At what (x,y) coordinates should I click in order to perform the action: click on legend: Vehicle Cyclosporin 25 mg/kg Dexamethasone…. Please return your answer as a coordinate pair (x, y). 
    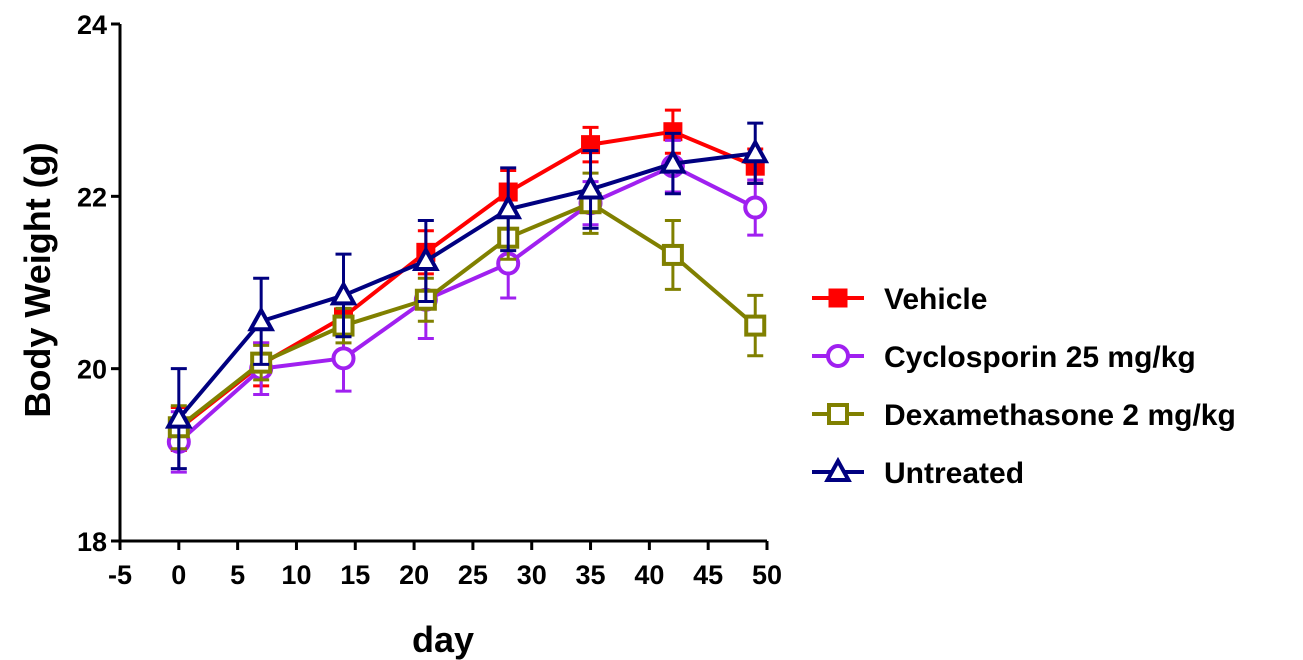
    Looking at the image, I should click on (1024, 386).